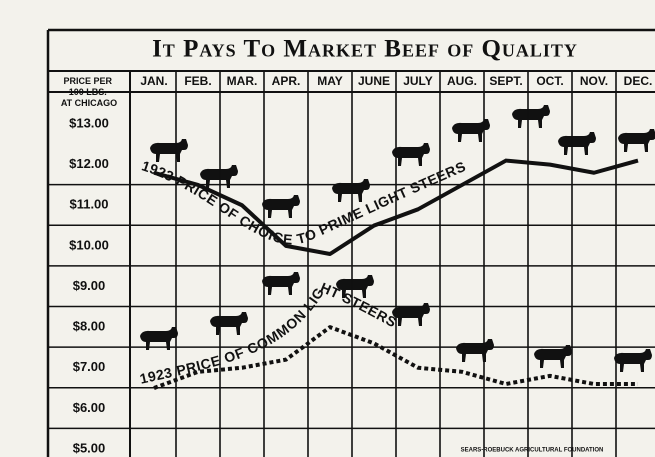  I want to click on x-tick-label: NOV., so click(594, 81).